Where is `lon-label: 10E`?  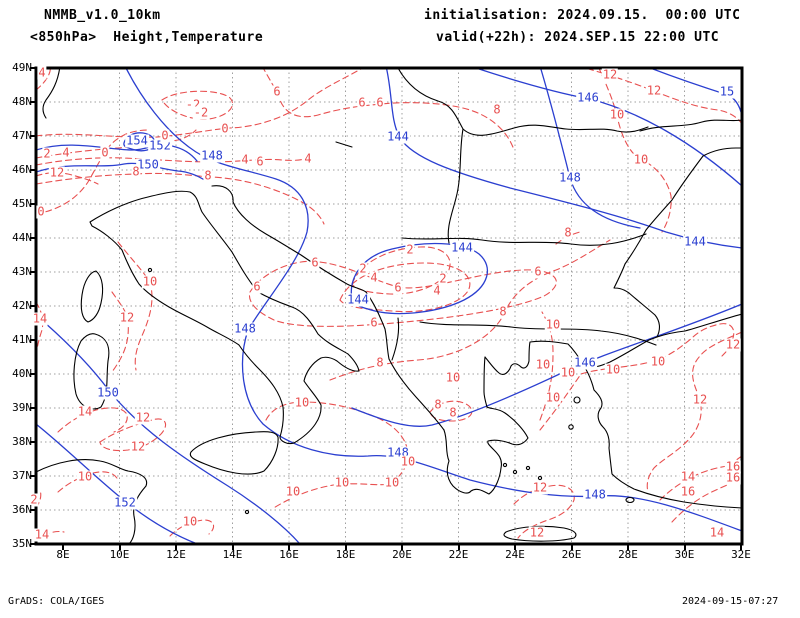
lon-label: 10E is located at coordinates (119, 554).